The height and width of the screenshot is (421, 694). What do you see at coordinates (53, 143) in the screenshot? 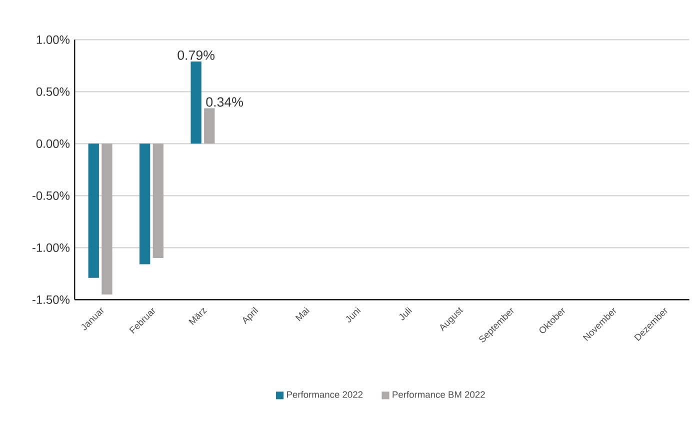
I see `y-tick-label: 0.00%` at bounding box center [53, 143].